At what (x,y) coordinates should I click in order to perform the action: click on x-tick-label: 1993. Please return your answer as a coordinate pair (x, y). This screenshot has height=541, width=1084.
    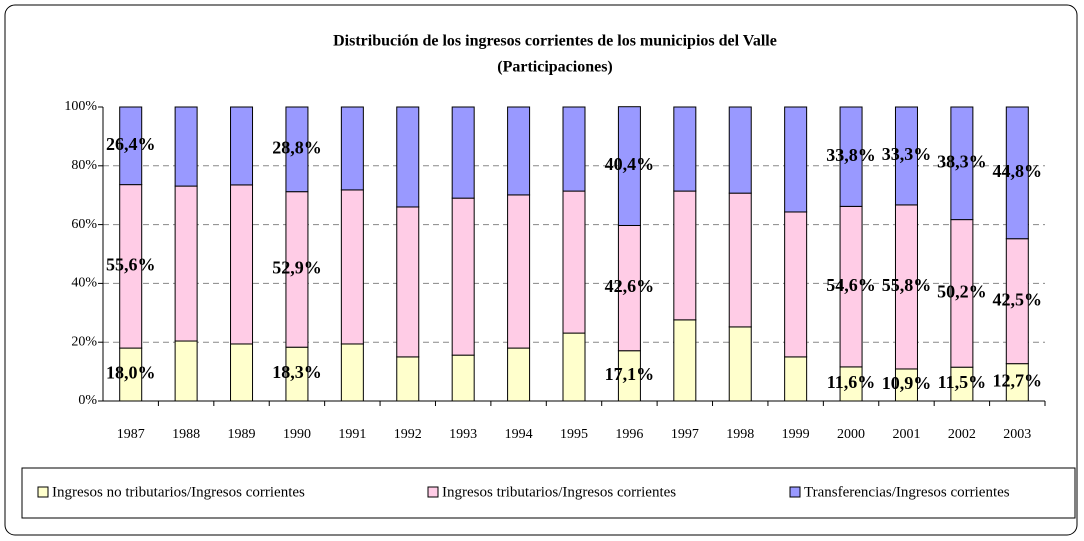
    Looking at the image, I should click on (463, 434).